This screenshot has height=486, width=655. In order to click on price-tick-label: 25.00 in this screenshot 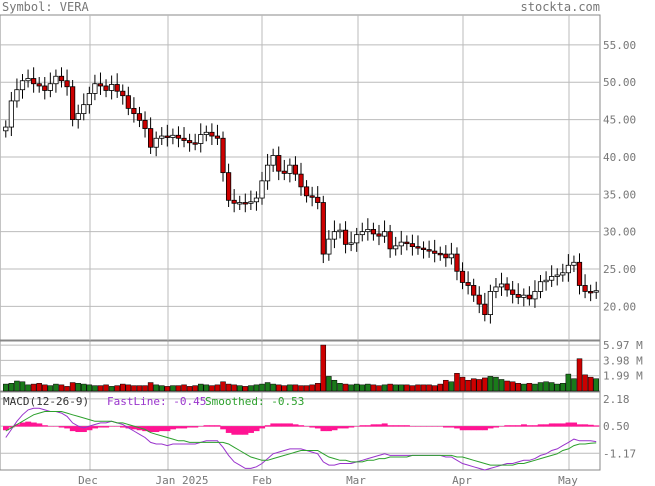, I will do `click(619, 269)`.